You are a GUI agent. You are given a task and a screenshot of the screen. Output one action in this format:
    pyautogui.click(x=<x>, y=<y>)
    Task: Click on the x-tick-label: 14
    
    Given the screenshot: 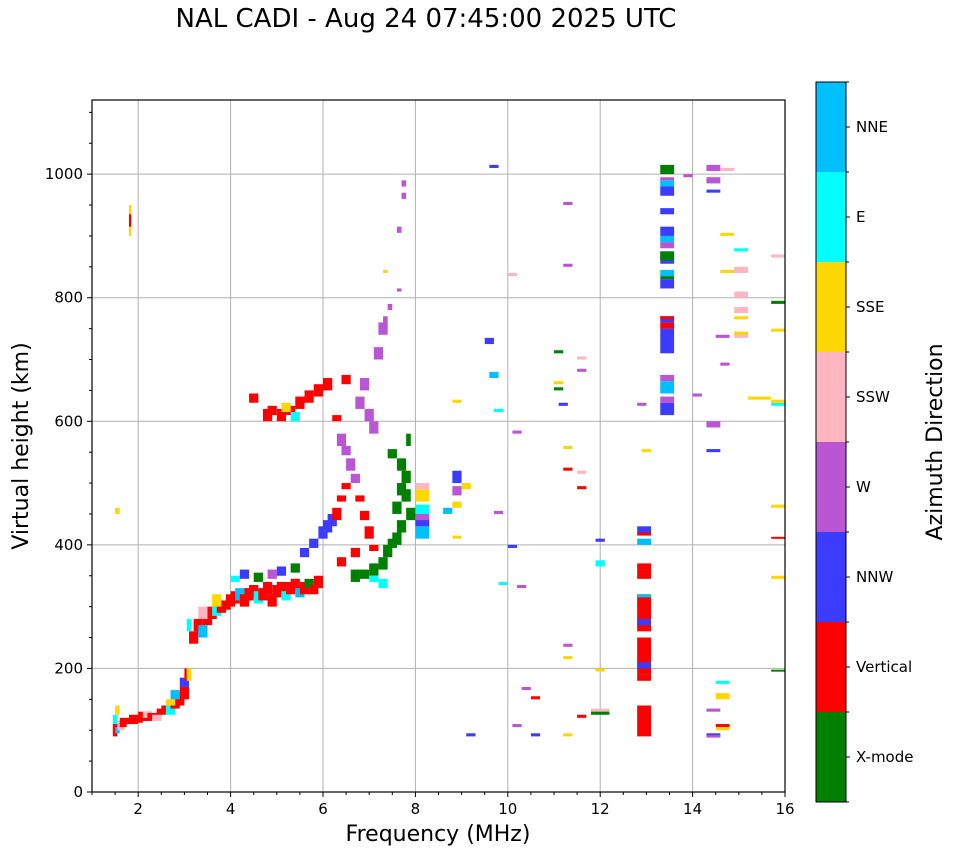 What is the action you would take?
    pyautogui.click(x=692, y=809)
    